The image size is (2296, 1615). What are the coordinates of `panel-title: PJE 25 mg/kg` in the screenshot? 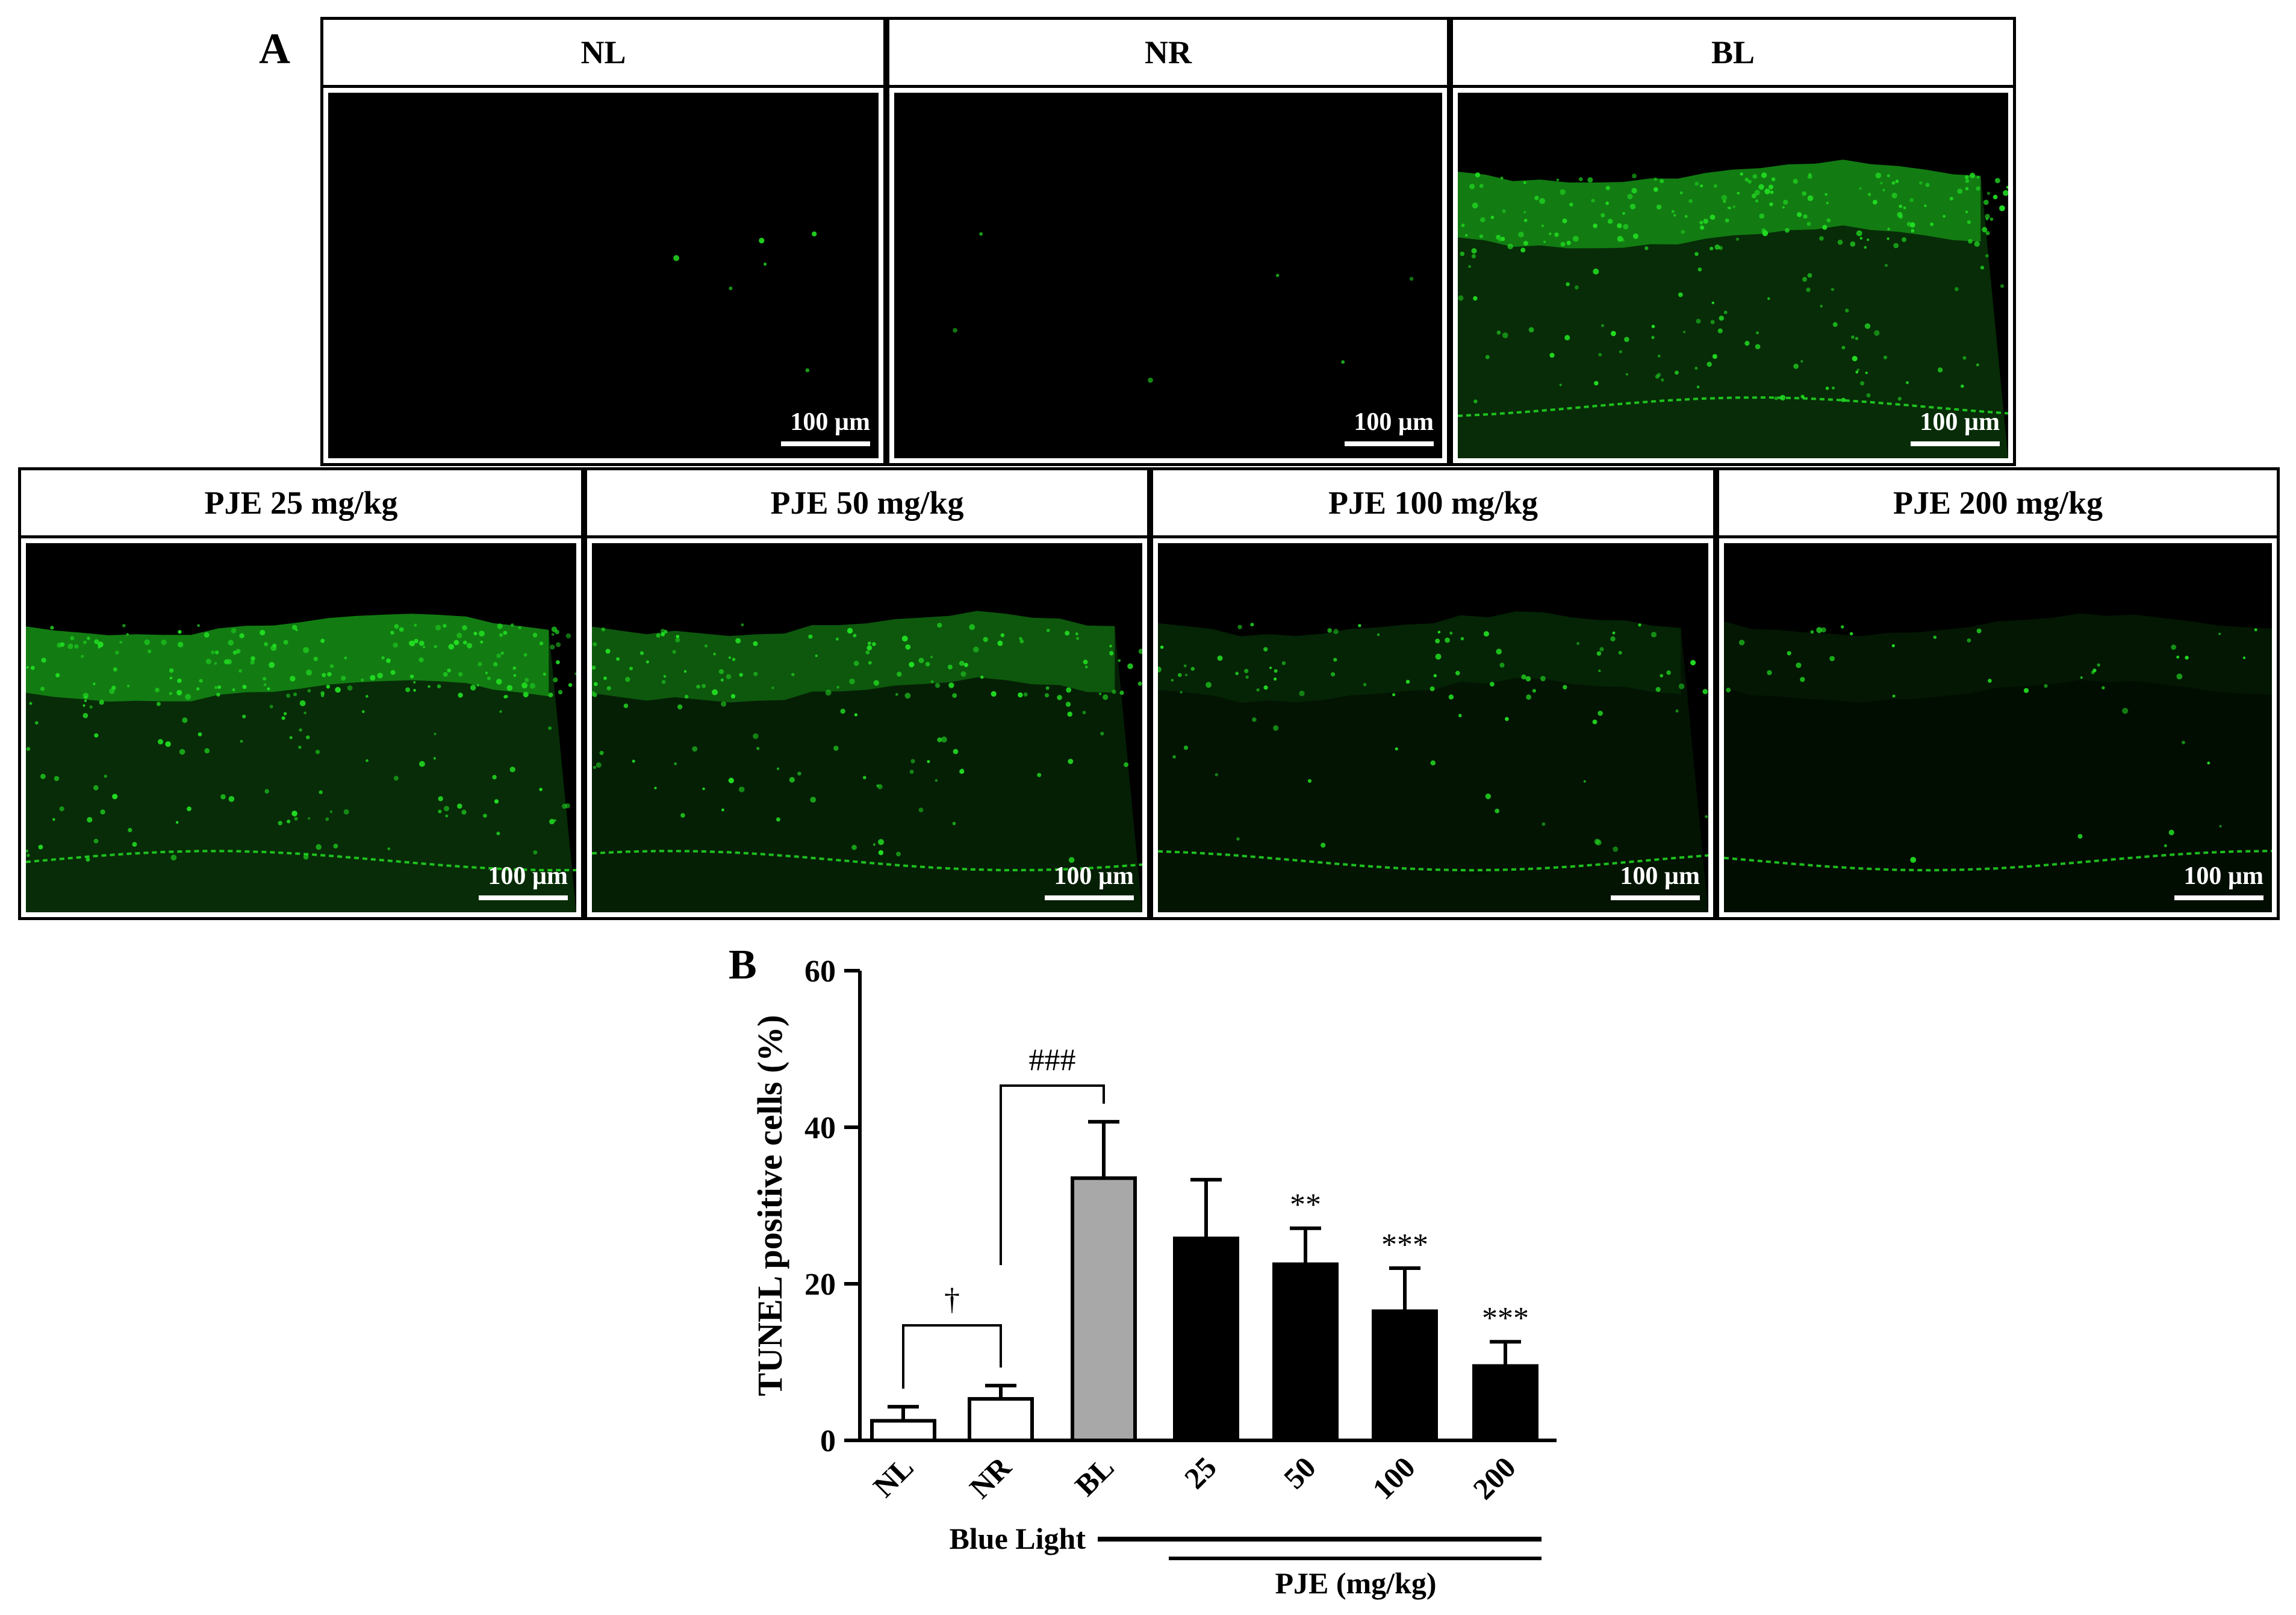 It's located at (301, 504).